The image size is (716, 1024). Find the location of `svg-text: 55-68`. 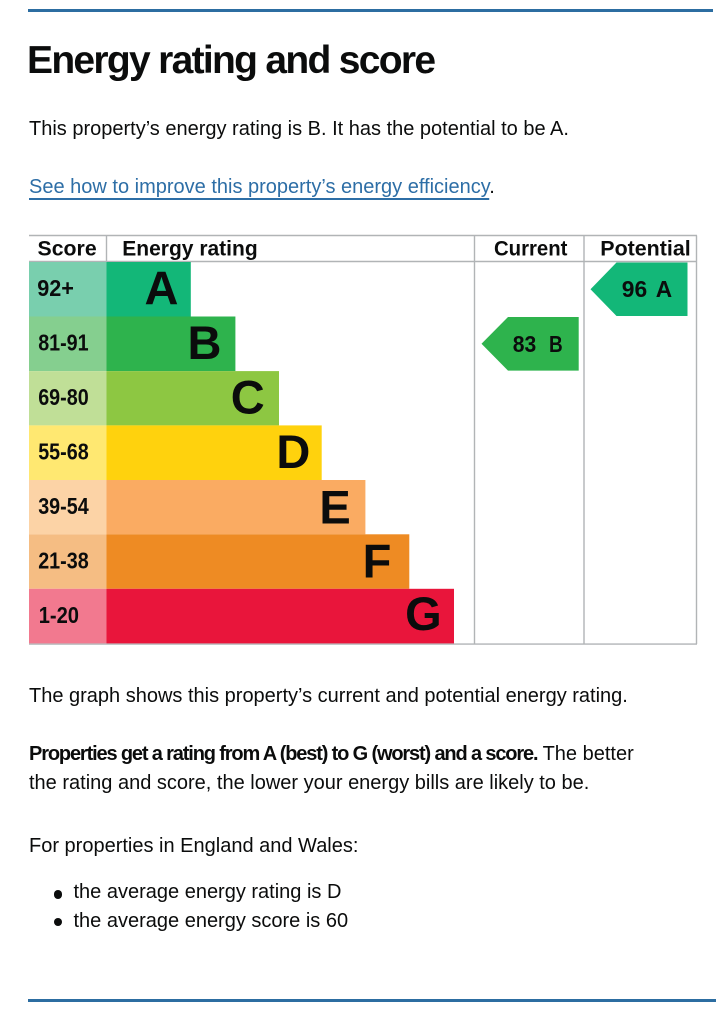

svg-text: 55-68 is located at coordinates (63, 451).